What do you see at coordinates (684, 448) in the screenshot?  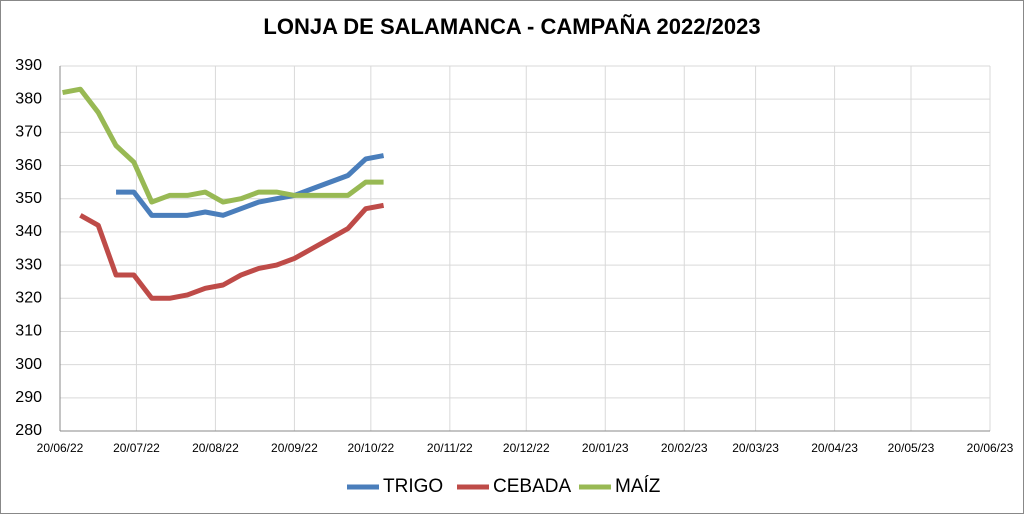 I see `x-tick-label: 20/02/23` at bounding box center [684, 448].